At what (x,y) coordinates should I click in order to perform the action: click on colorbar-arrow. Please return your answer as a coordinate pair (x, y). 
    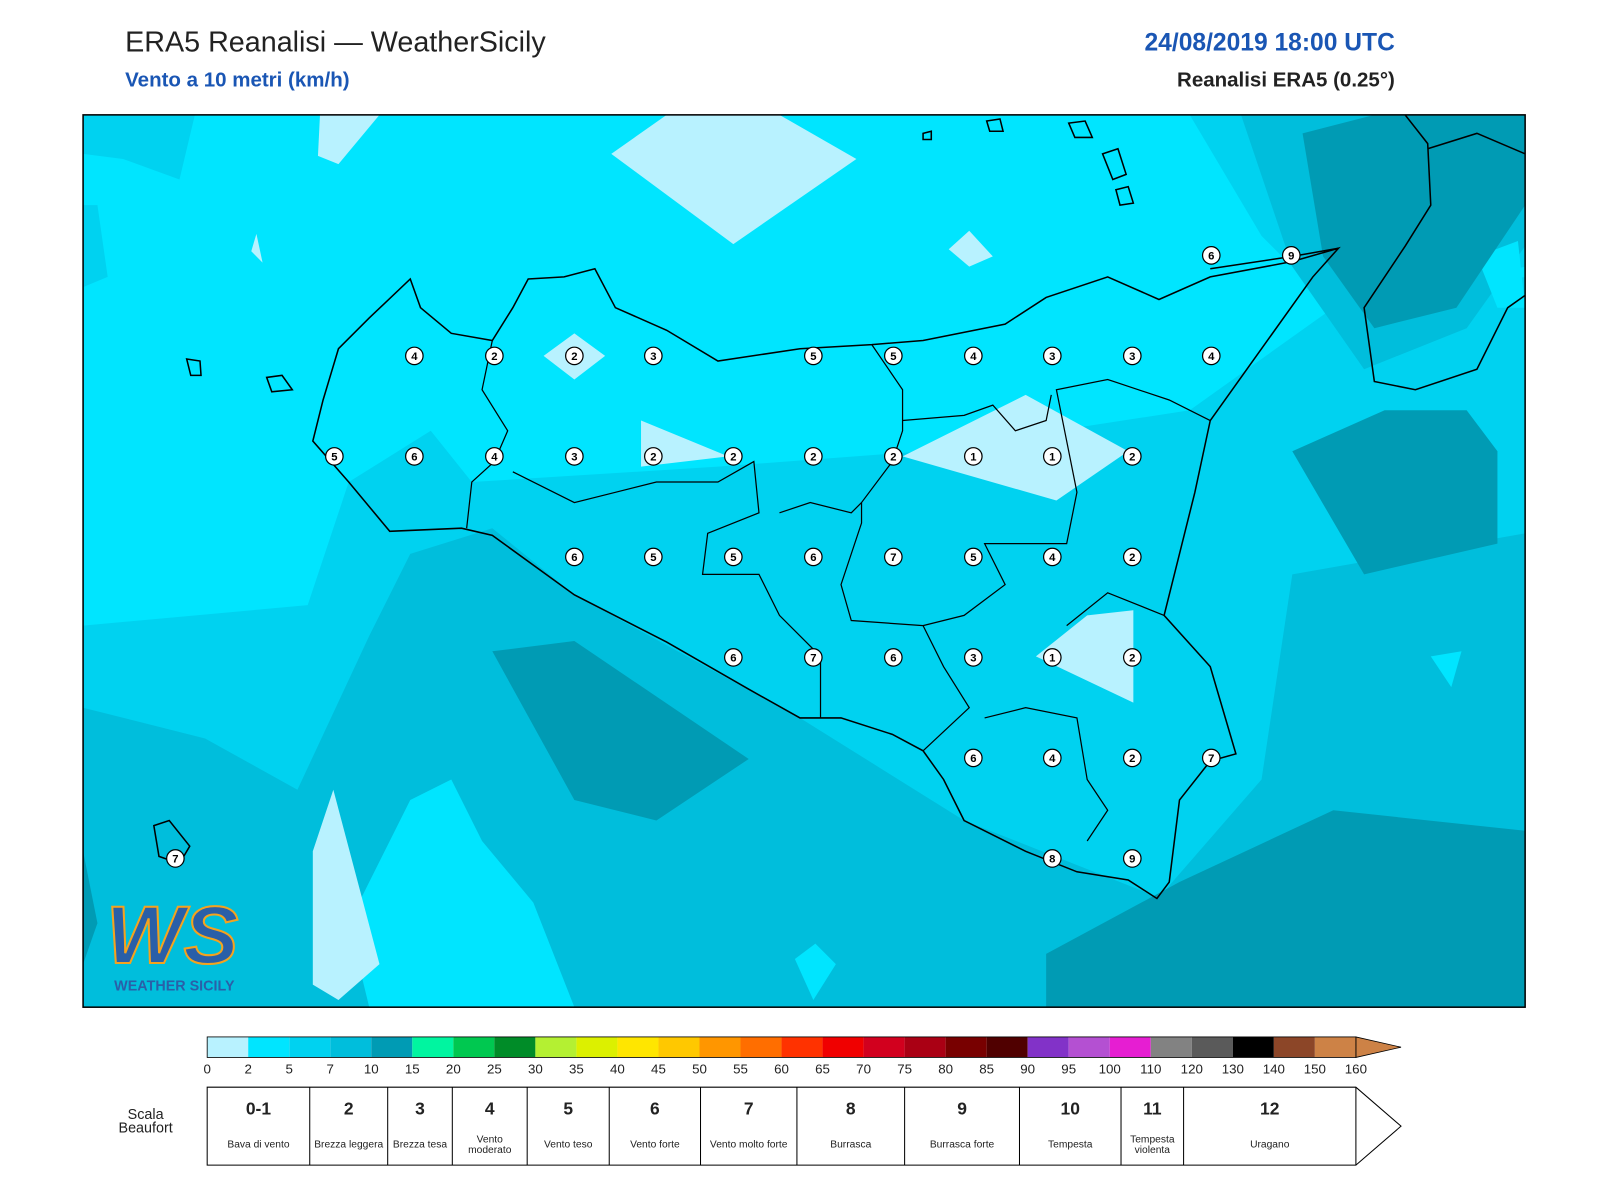
    Looking at the image, I should click on (1378, 1047).